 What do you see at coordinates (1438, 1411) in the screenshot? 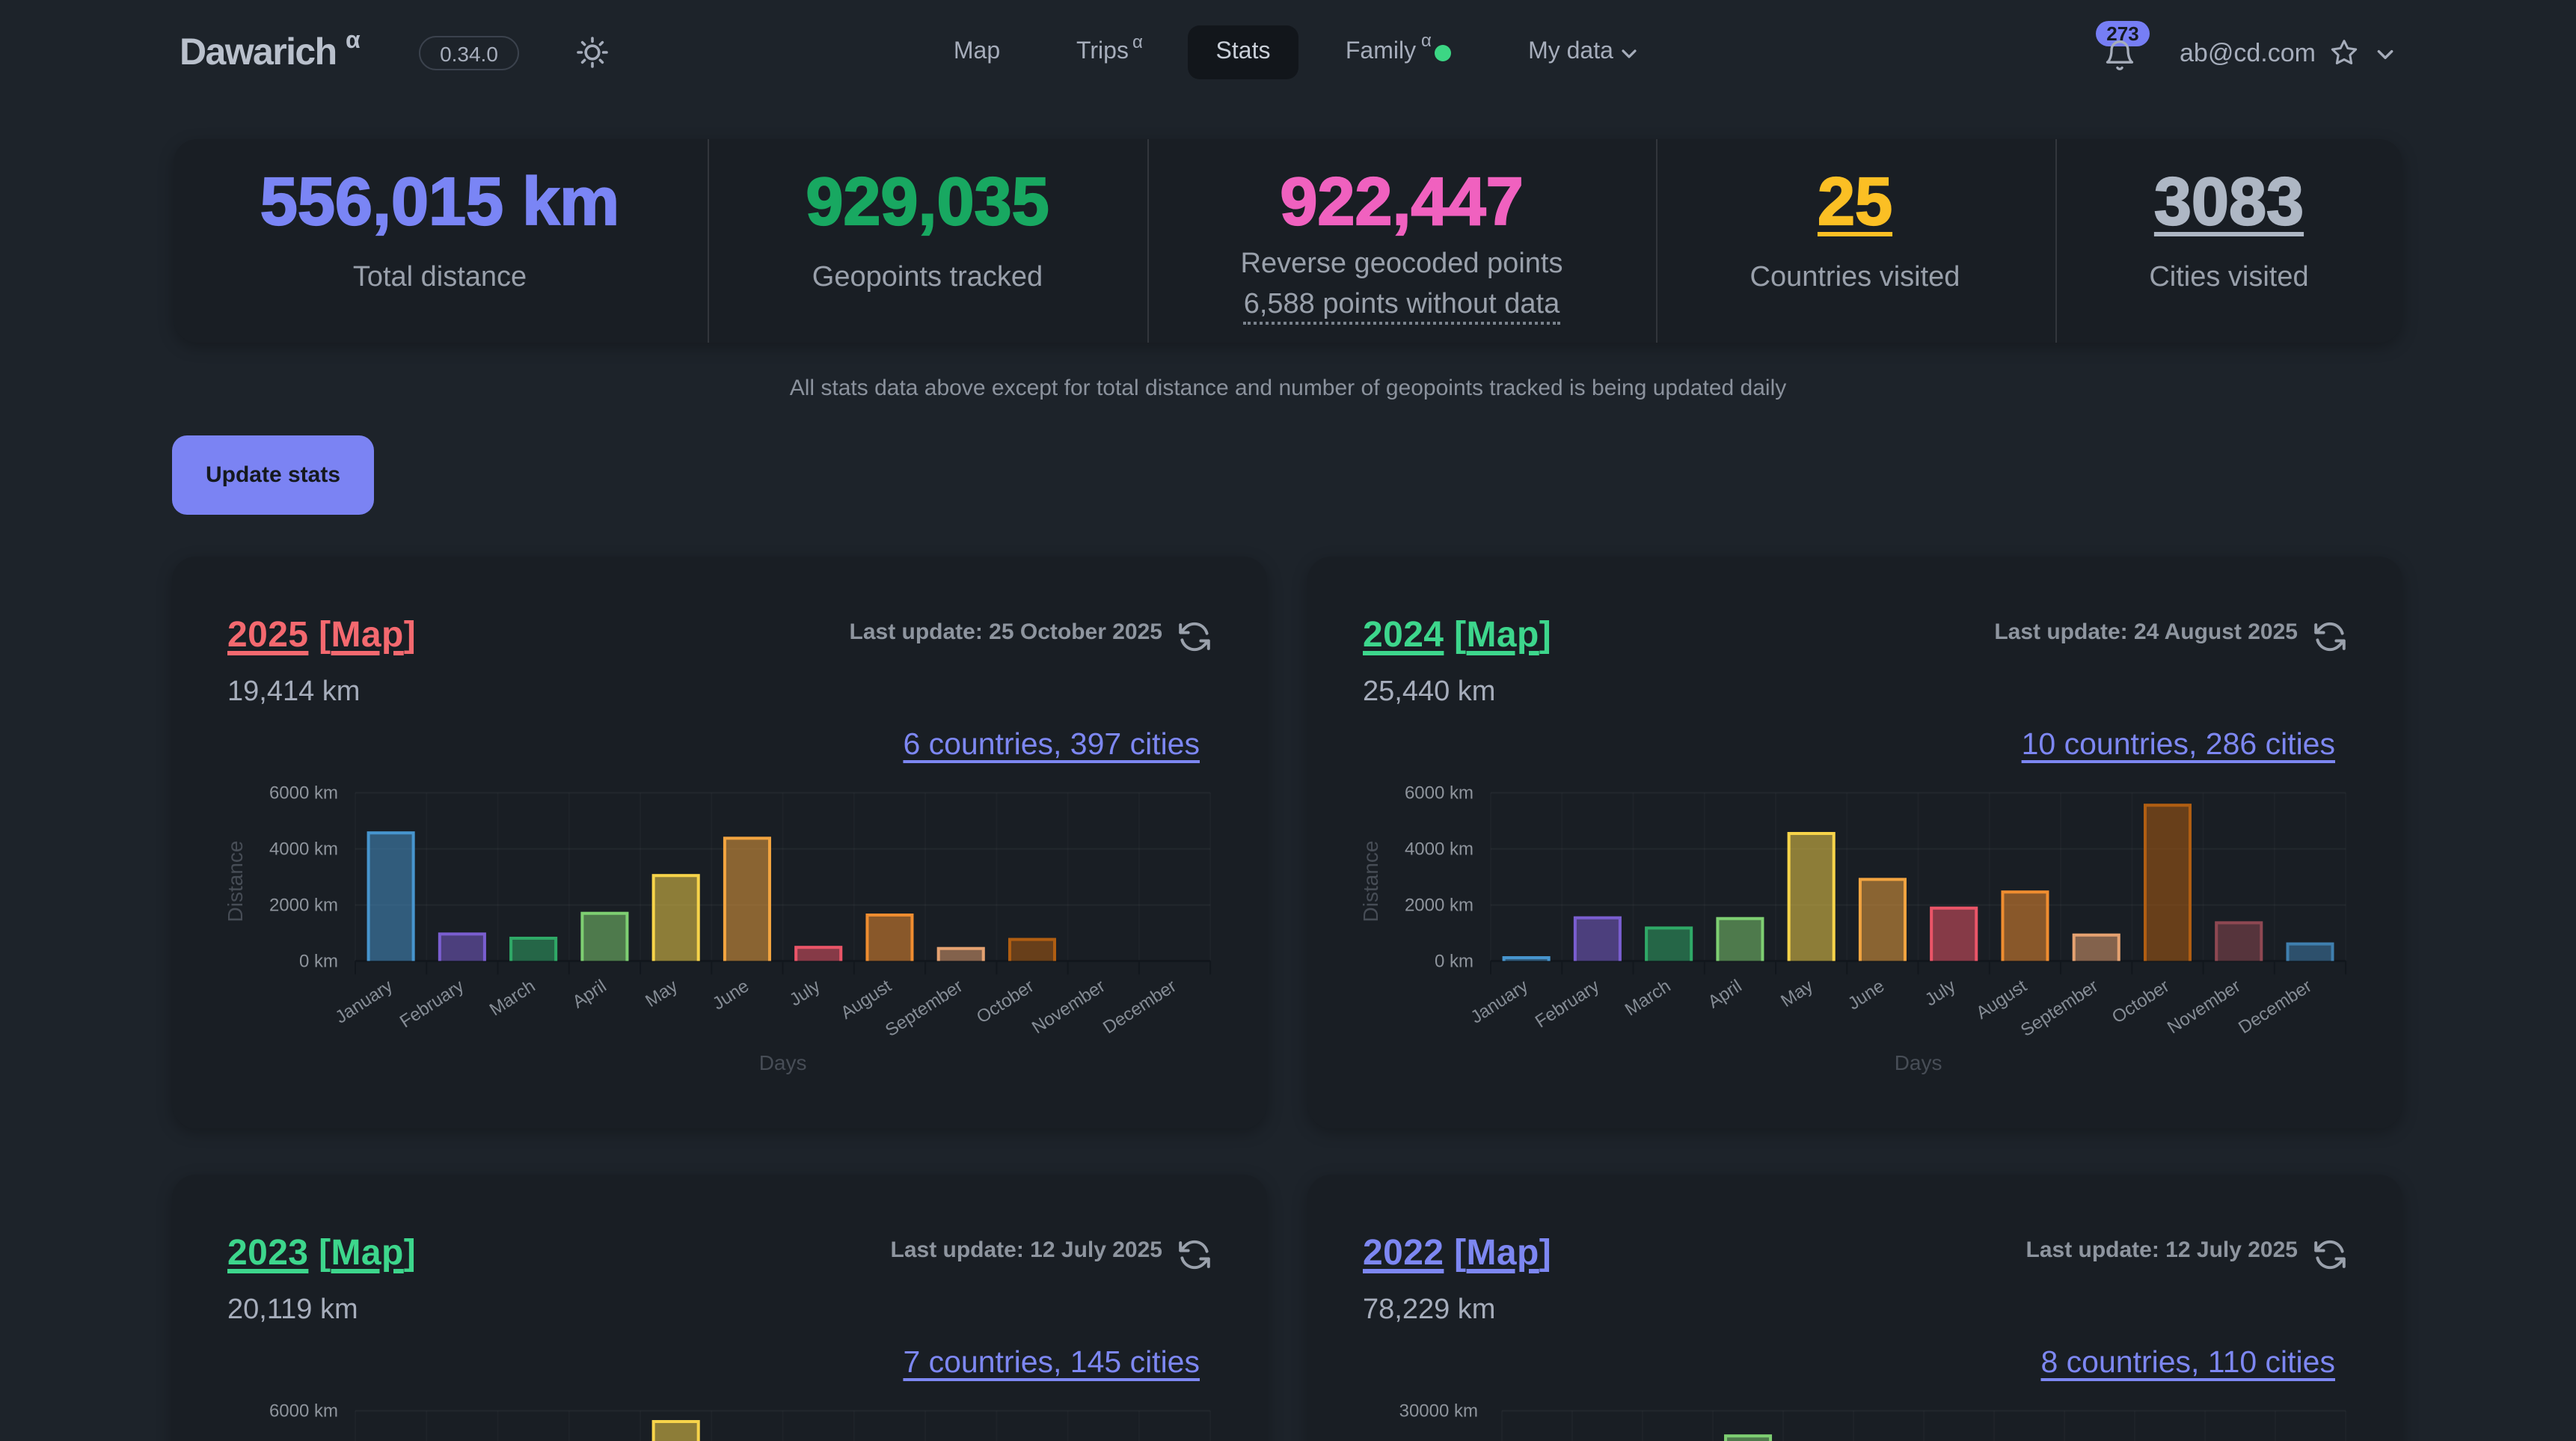
I see `svg-text: 30000 km` at bounding box center [1438, 1411].